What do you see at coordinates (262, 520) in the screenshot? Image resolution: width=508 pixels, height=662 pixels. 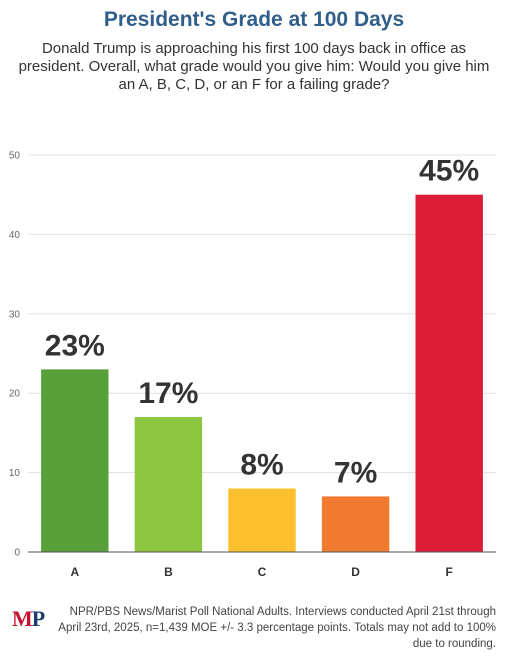 I see `bar-c` at bounding box center [262, 520].